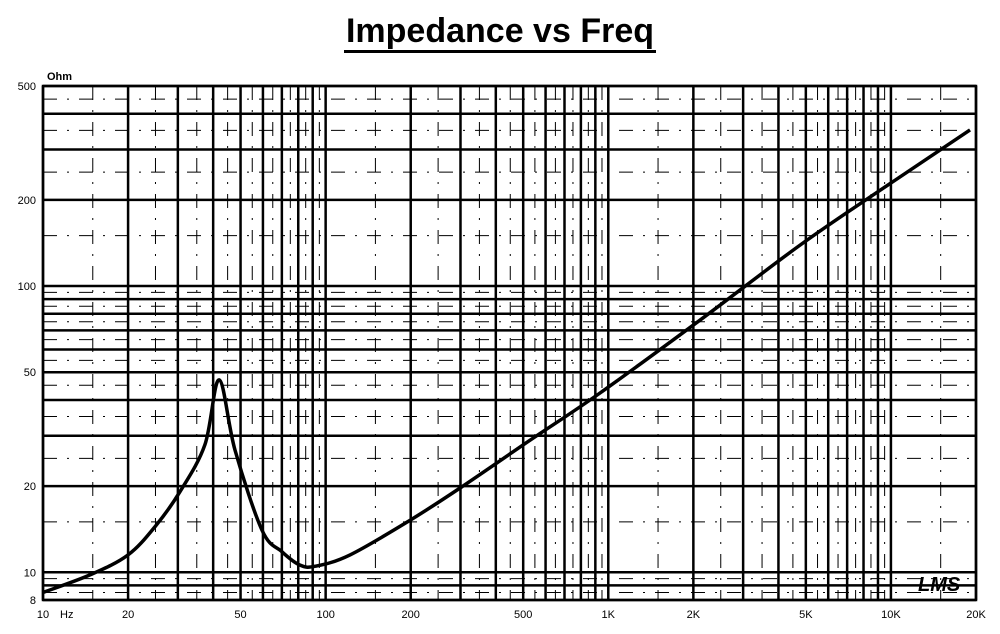 The height and width of the screenshot is (634, 1000). I want to click on x-tick-label: 1K, so click(609, 615).